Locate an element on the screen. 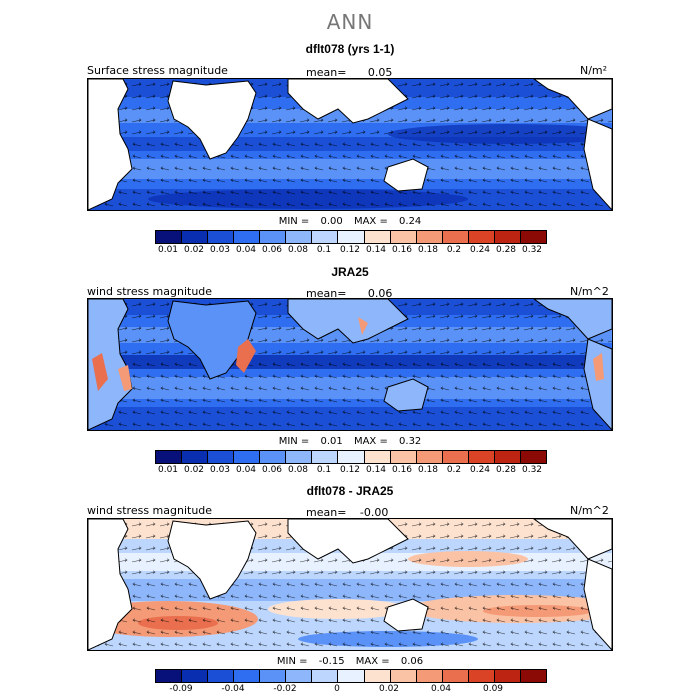 The height and width of the screenshot is (700, 700). panel-1-min-text: MIN = is located at coordinates (294, 221).